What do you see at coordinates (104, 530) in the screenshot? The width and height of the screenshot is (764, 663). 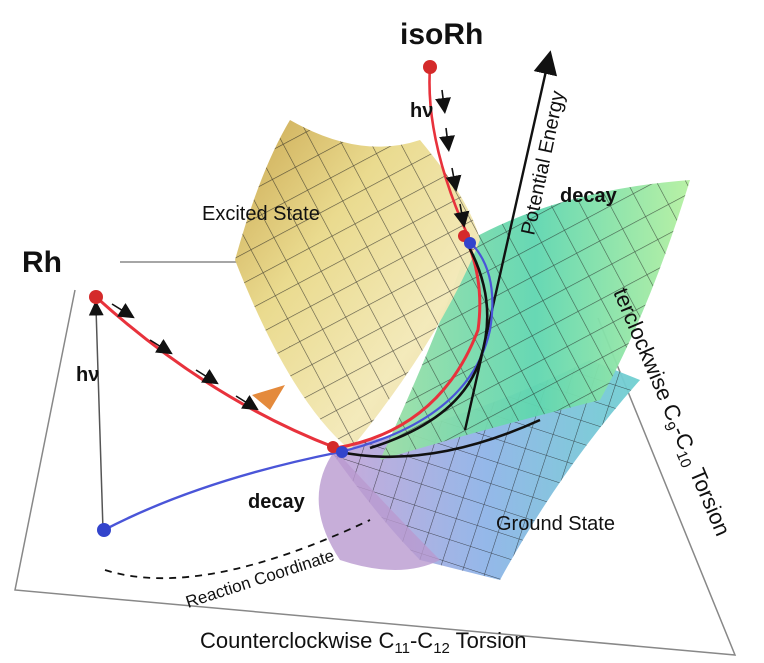 I see `rh-ground-point` at bounding box center [104, 530].